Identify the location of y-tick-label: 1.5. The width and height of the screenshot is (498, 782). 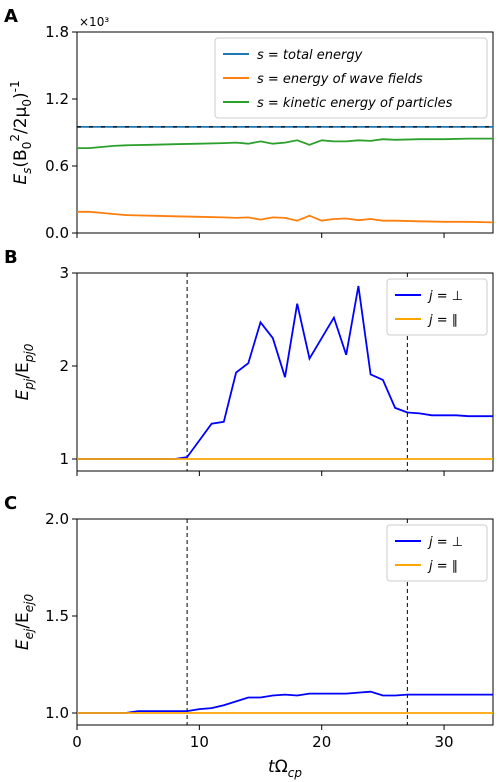
(57, 616).